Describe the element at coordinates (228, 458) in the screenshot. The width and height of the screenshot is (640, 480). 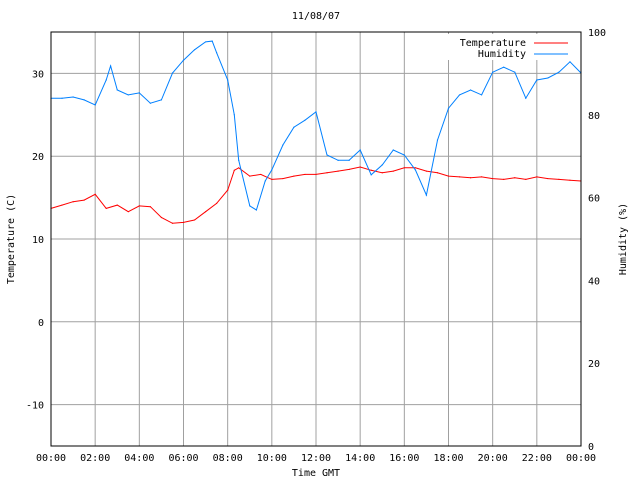
I see `x-tick-label: 08:00` at that location.